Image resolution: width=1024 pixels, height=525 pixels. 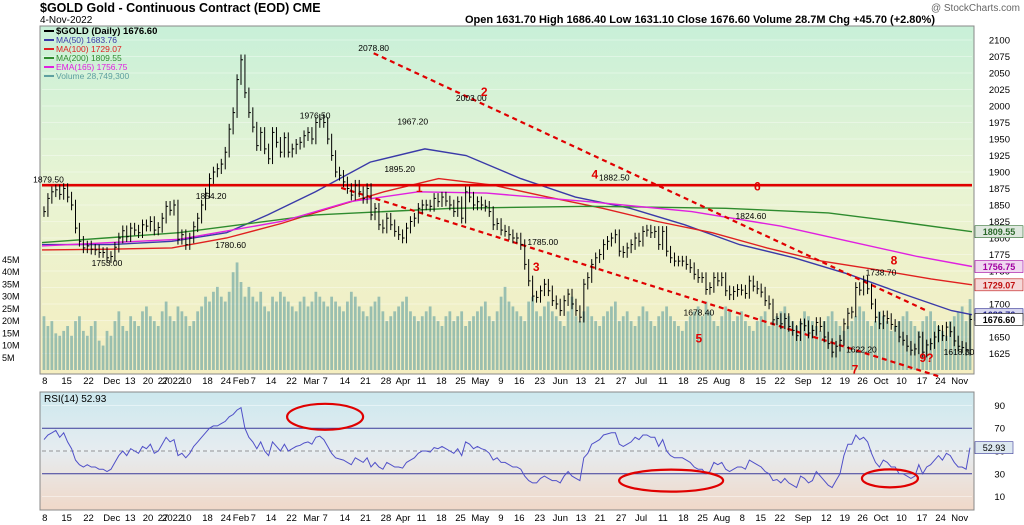 What do you see at coordinates (11, 272) in the screenshot?
I see `volume-tick-label: 40M` at bounding box center [11, 272].